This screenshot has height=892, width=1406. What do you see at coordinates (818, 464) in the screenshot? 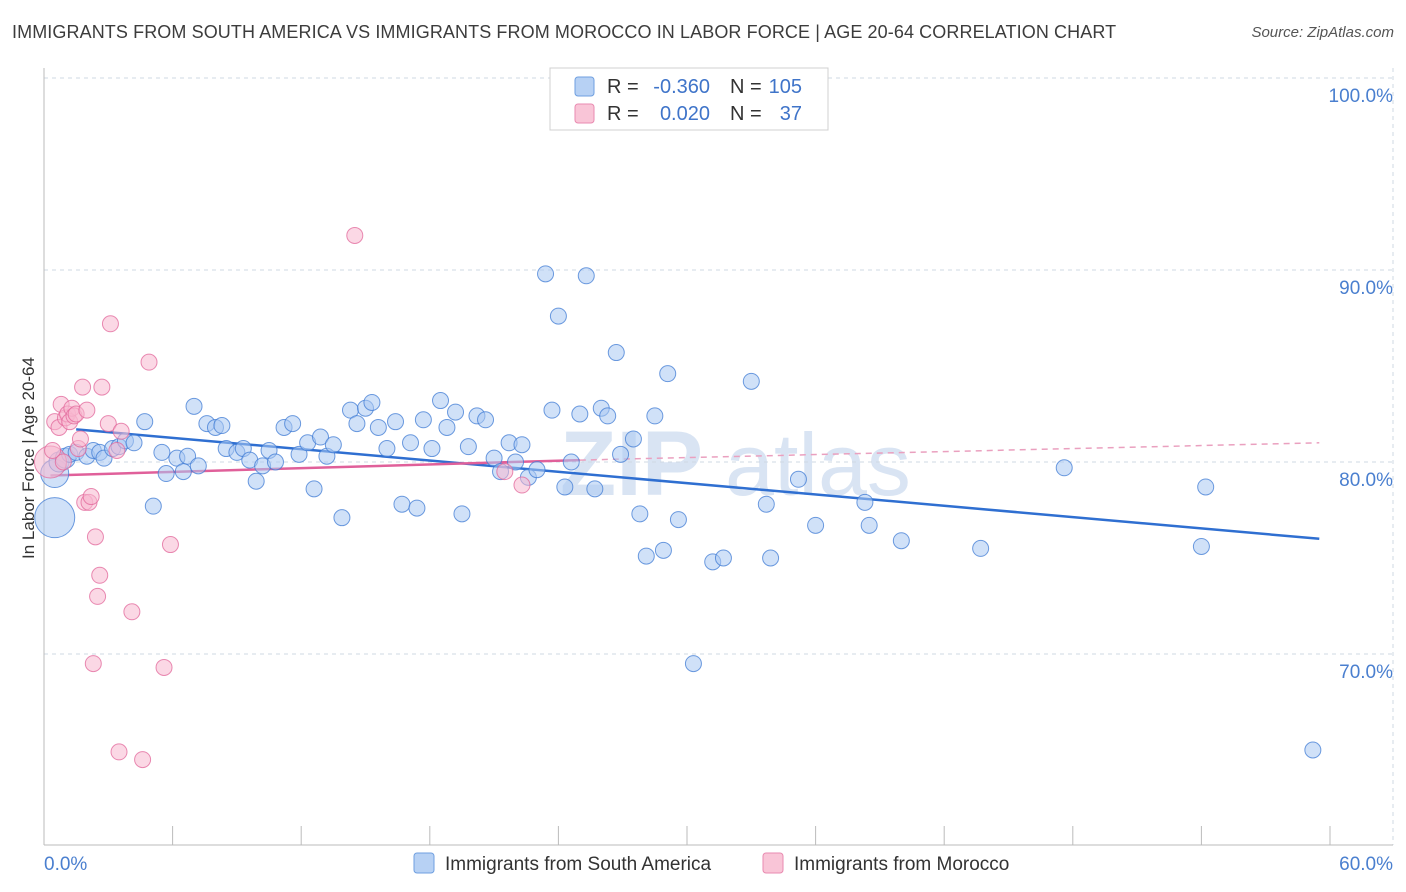
I see `watermark-atlas: atlas` at bounding box center [818, 464].